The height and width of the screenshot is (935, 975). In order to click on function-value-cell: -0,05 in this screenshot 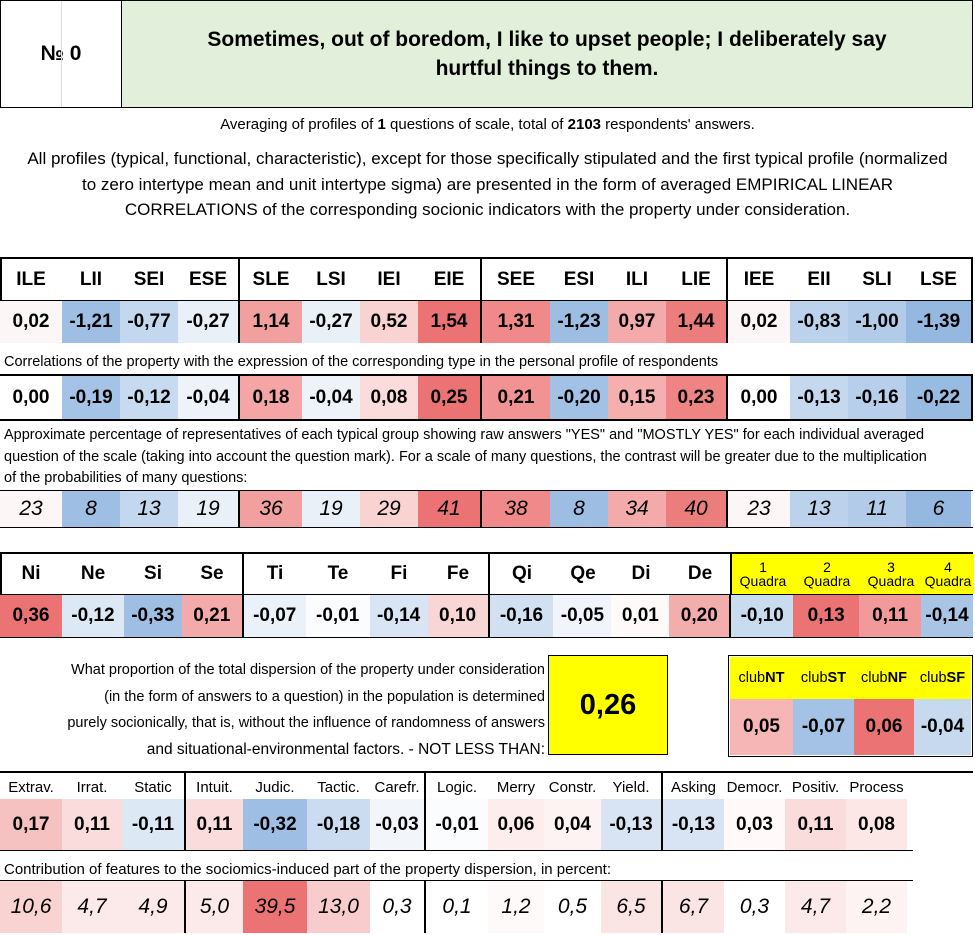, I will do `click(582, 616)`.